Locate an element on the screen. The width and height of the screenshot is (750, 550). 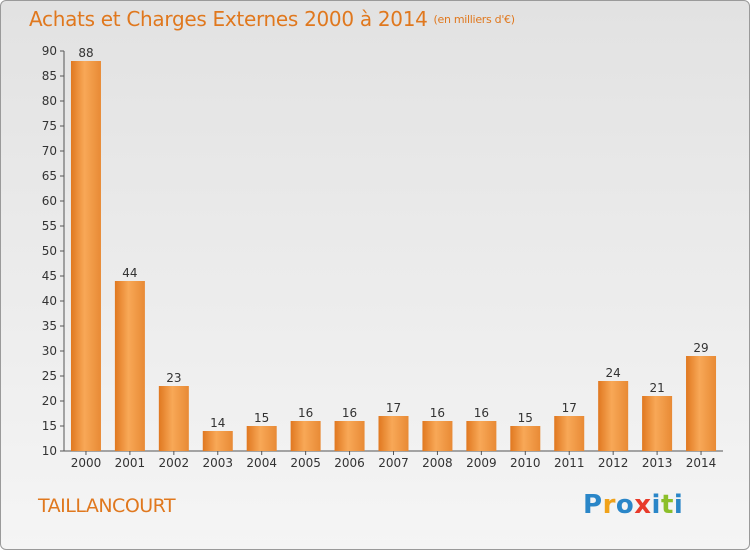
bar-2011 is located at coordinates (569, 433).